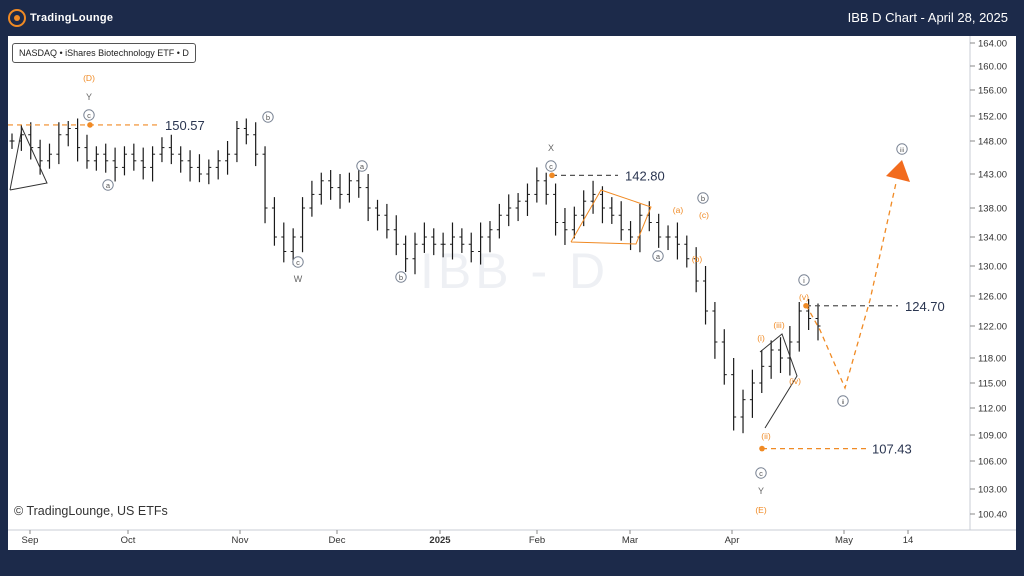 The width and height of the screenshot is (1024, 576). Describe the element at coordinates (515, 271) in the screenshot. I see `watermark: IBB - D` at that location.